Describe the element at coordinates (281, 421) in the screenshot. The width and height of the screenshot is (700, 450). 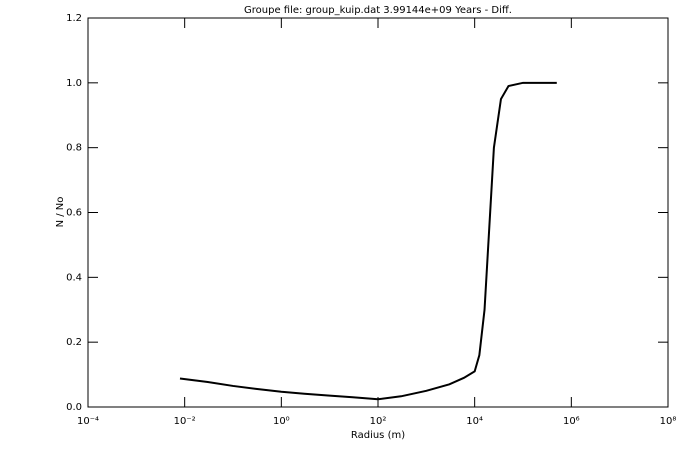
I see `x-tick-label: 10⁰` at that location.